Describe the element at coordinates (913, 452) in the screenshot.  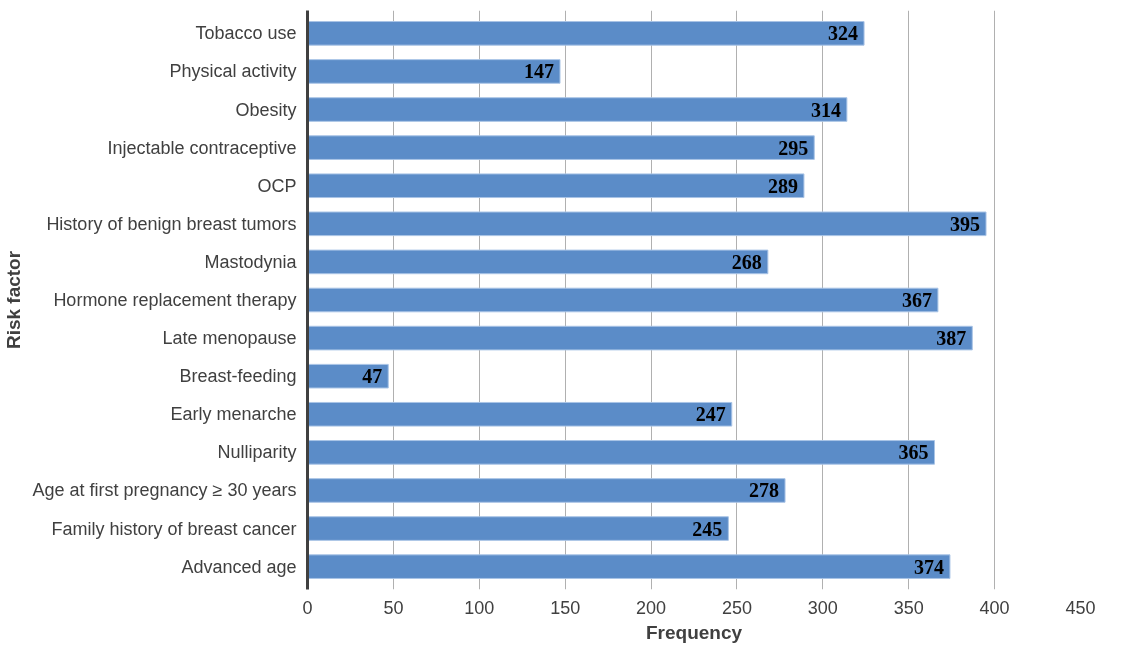
I see `data-label: 365` at that location.